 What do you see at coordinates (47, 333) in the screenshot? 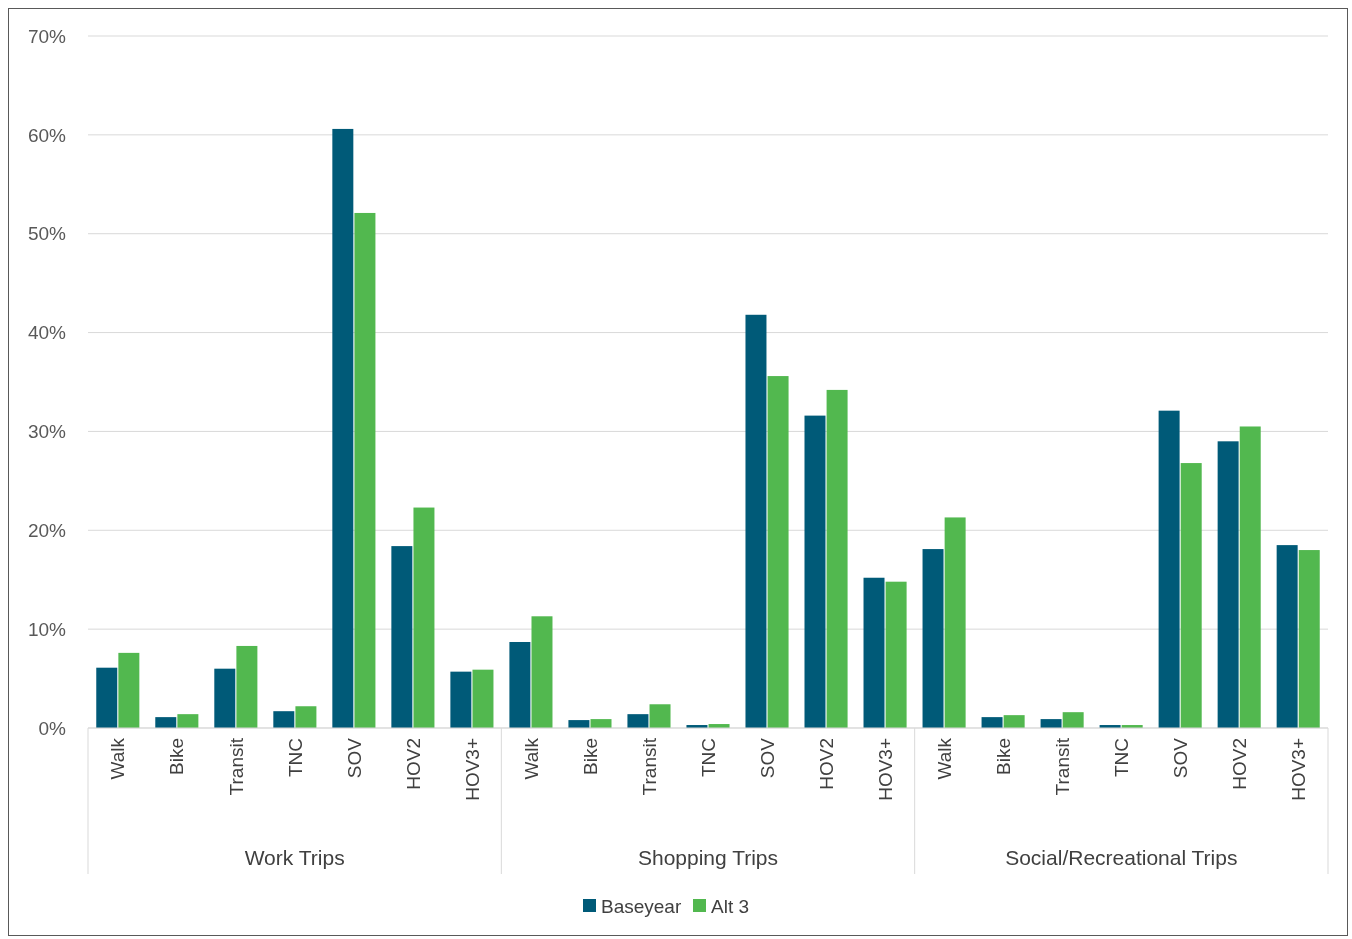
I see `y-tick-label: 40%` at bounding box center [47, 333].